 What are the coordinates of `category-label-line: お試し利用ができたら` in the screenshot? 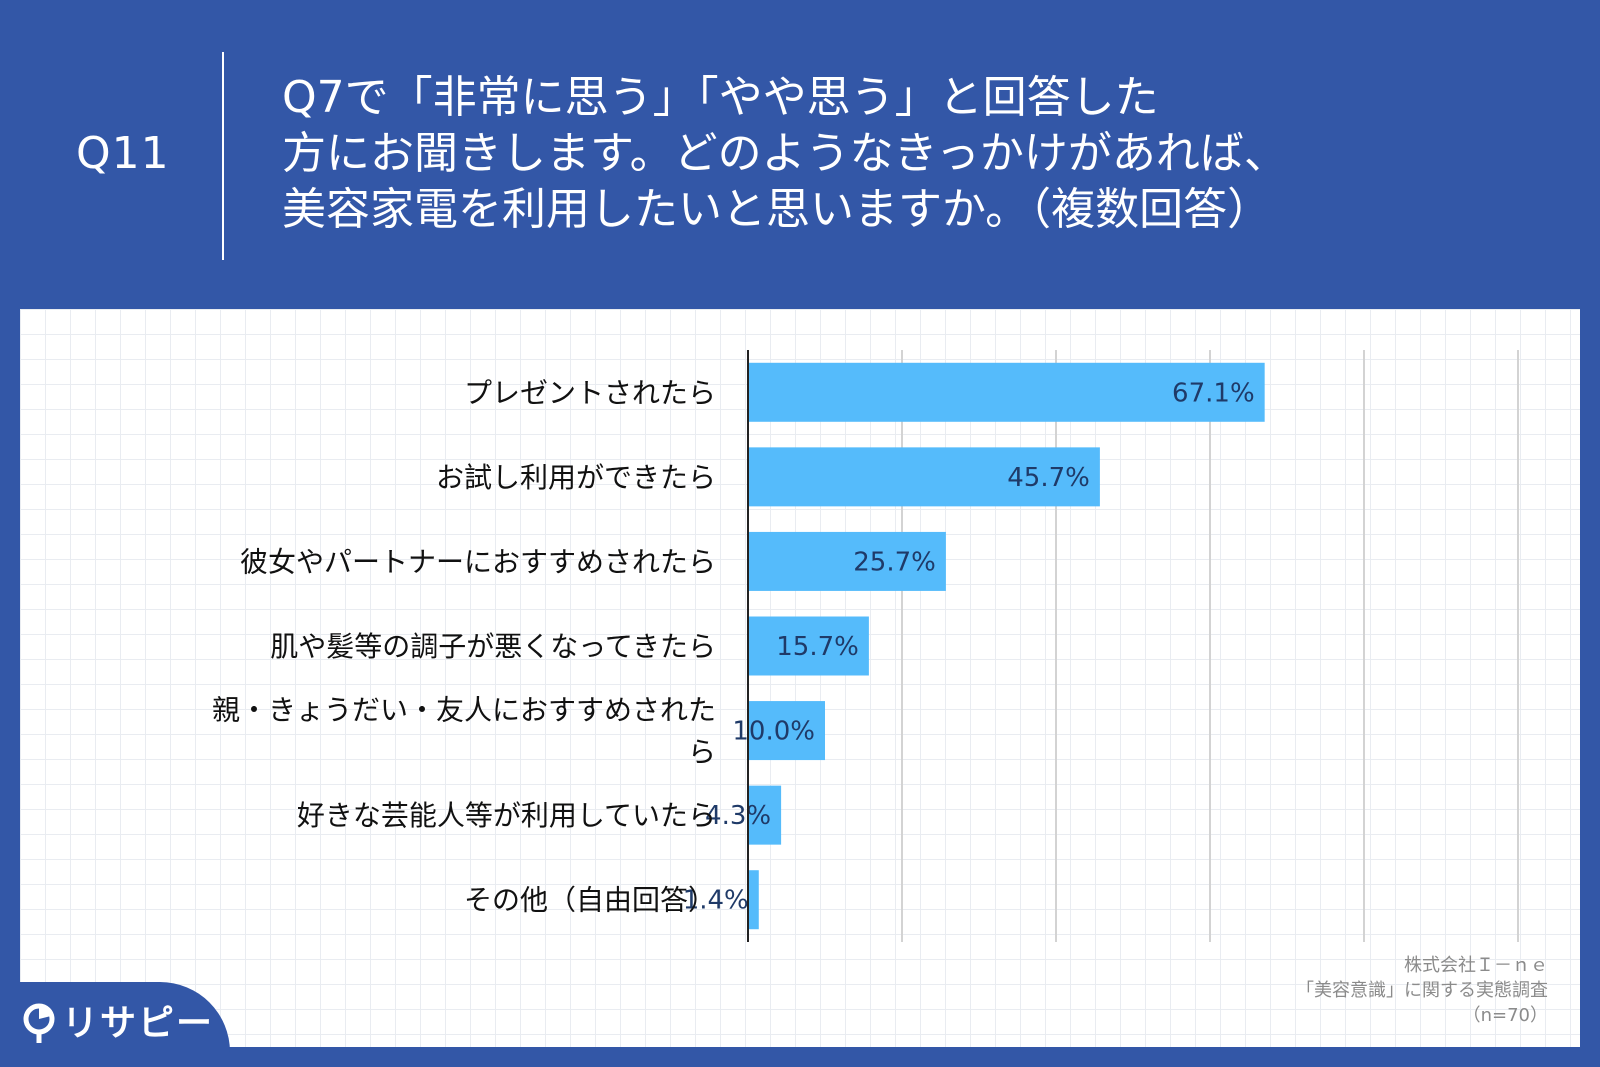 It's located at (576, 477).